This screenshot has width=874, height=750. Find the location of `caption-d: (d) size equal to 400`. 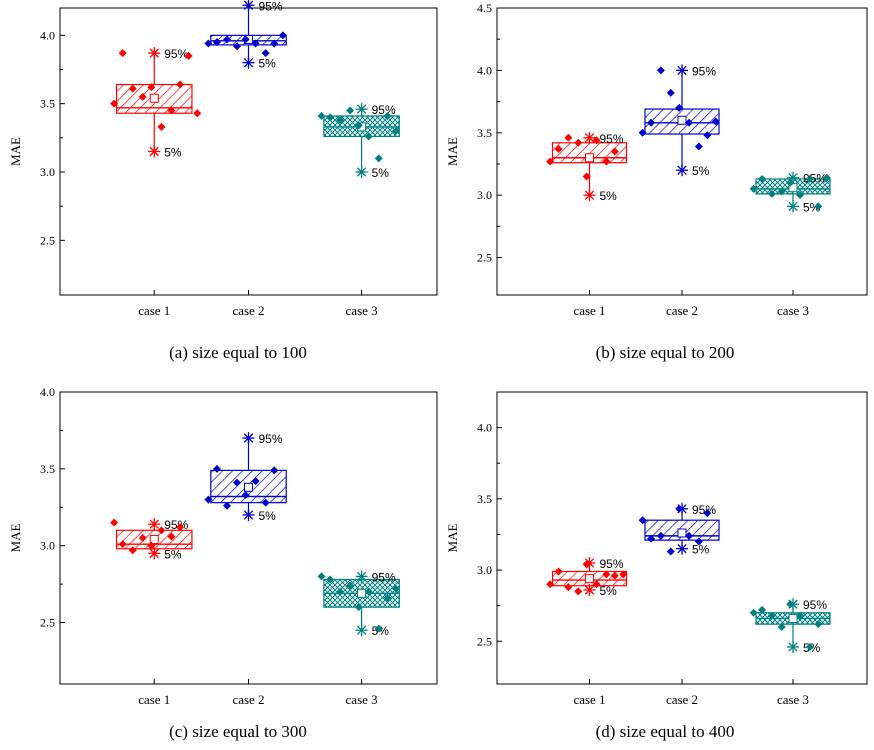

caption-d: (d) size equal to 400 is located at coordinates (665, 731).